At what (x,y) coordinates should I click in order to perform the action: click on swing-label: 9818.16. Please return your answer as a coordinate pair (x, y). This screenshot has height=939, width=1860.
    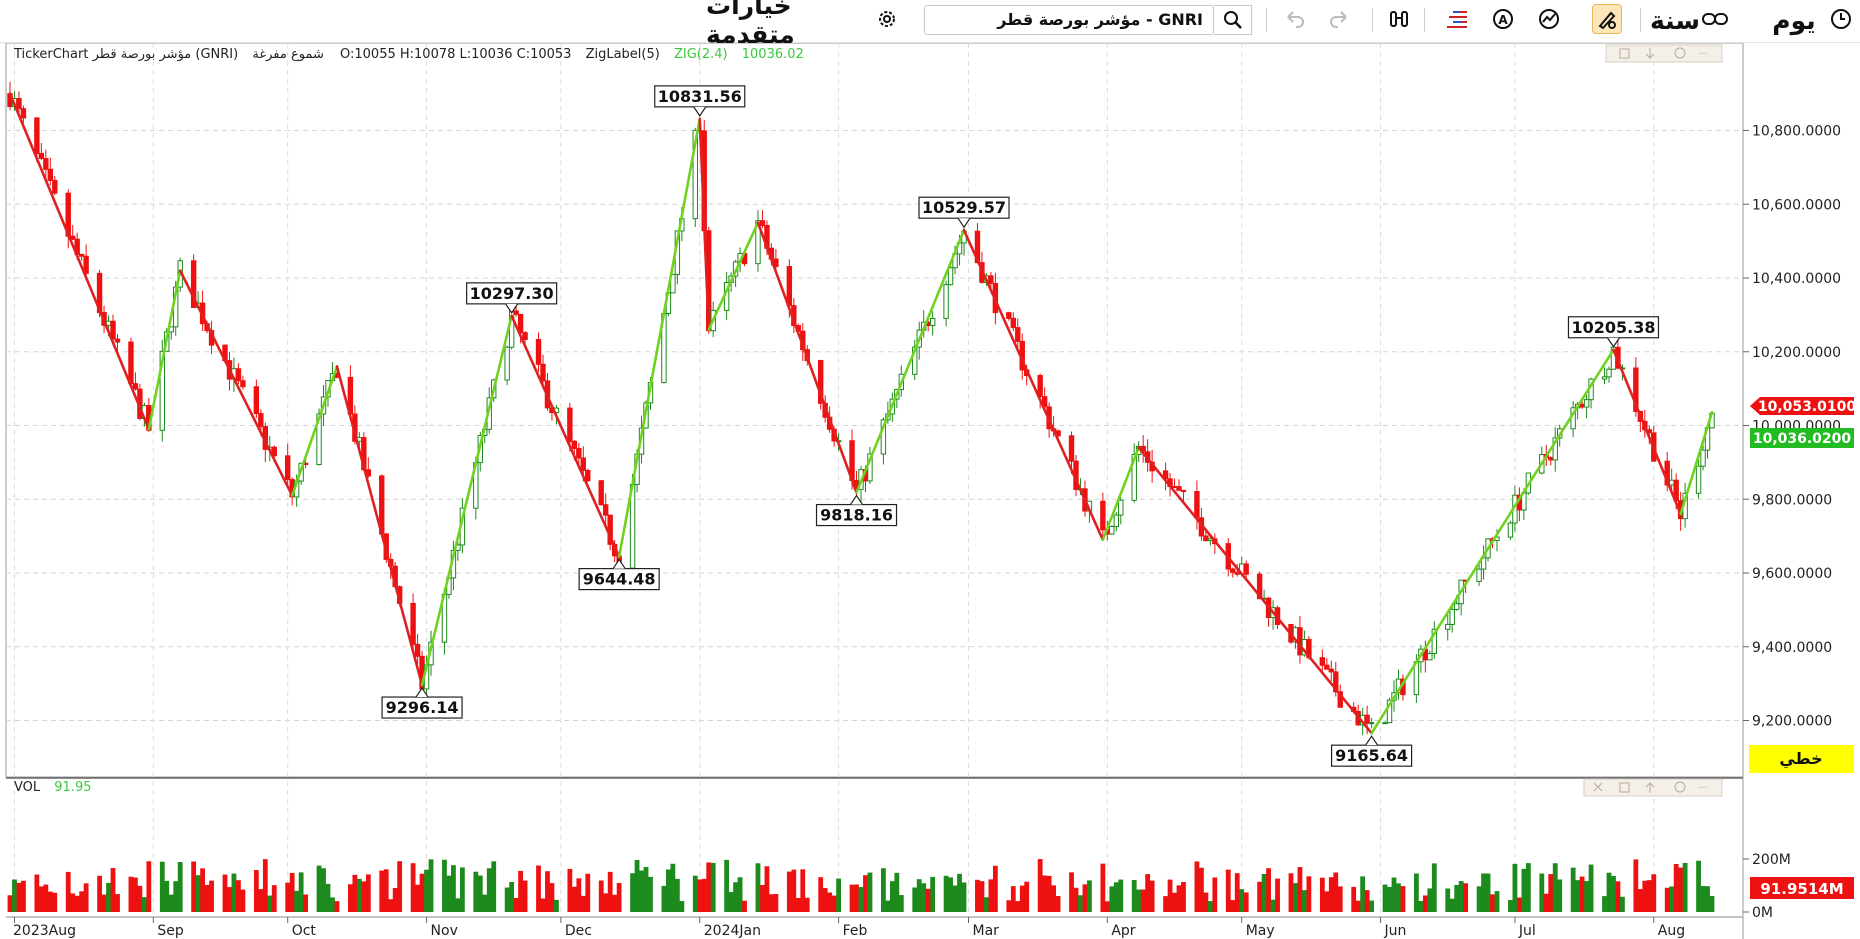
    Looking at the image, I should click on (856, 510).